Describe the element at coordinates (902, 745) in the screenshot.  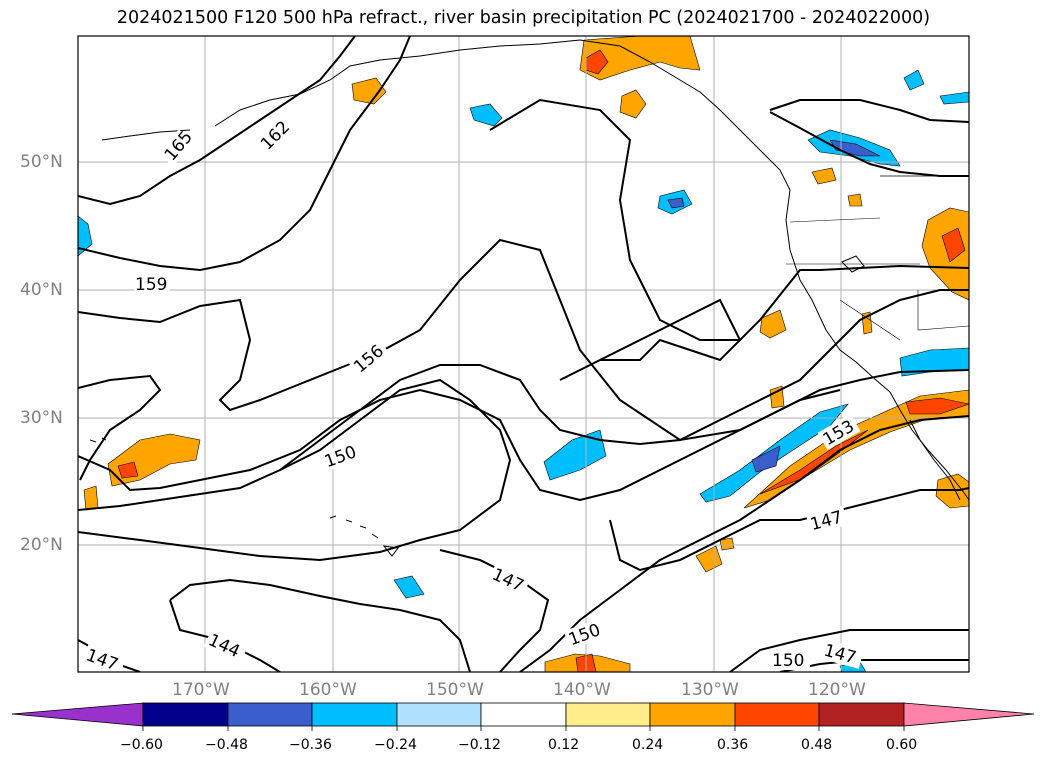
I see `colorbar-label: 0.60` at that location.